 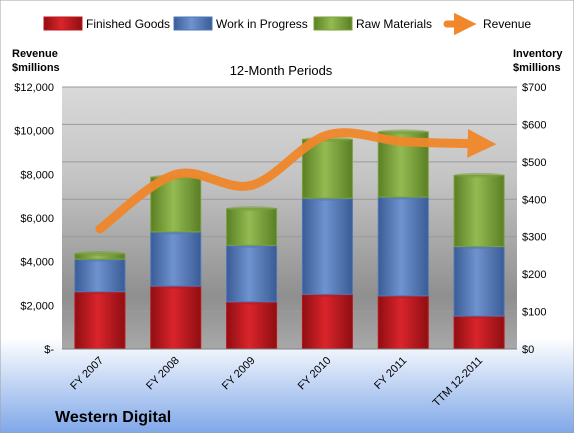 What do you see at coordinates (534, 125) in the screenshot?
I see `right-tick-label: $600` at bounding box center [534, 125].